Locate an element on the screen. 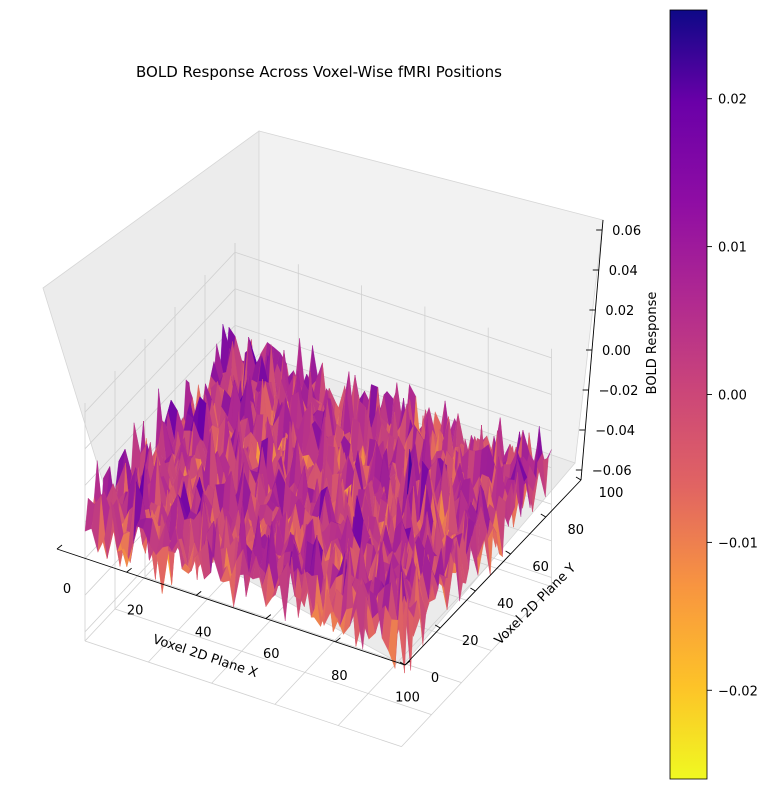 The height and width of the screenshot is (790, 769). y-tick-label: 100 is located at coordinates (611, 493).